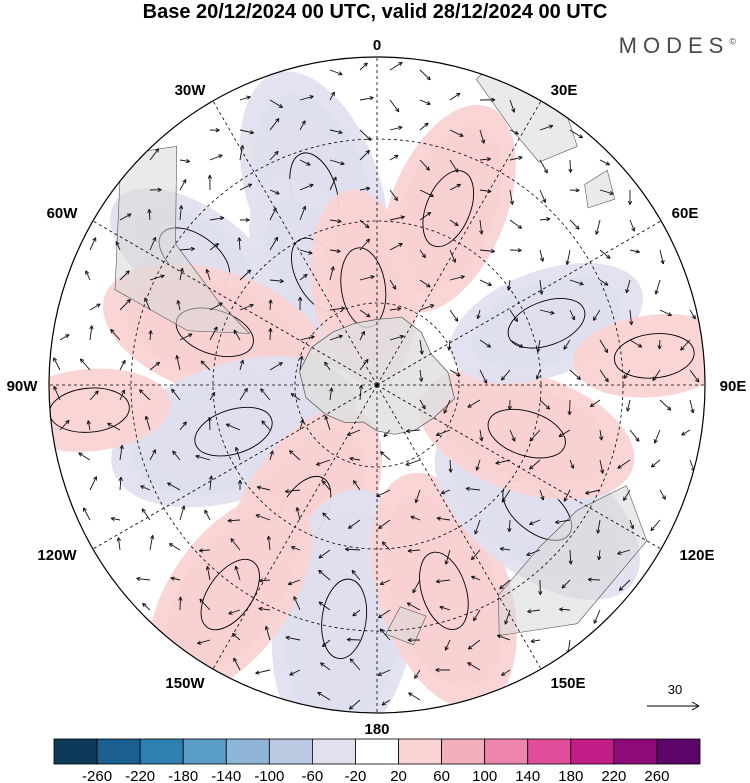 Image resolution: width=750 pixels, height=783 pixels. Describe the element at coordinates (63, 213) in the screenshot. I see `longitude-label: 60W` at that location.